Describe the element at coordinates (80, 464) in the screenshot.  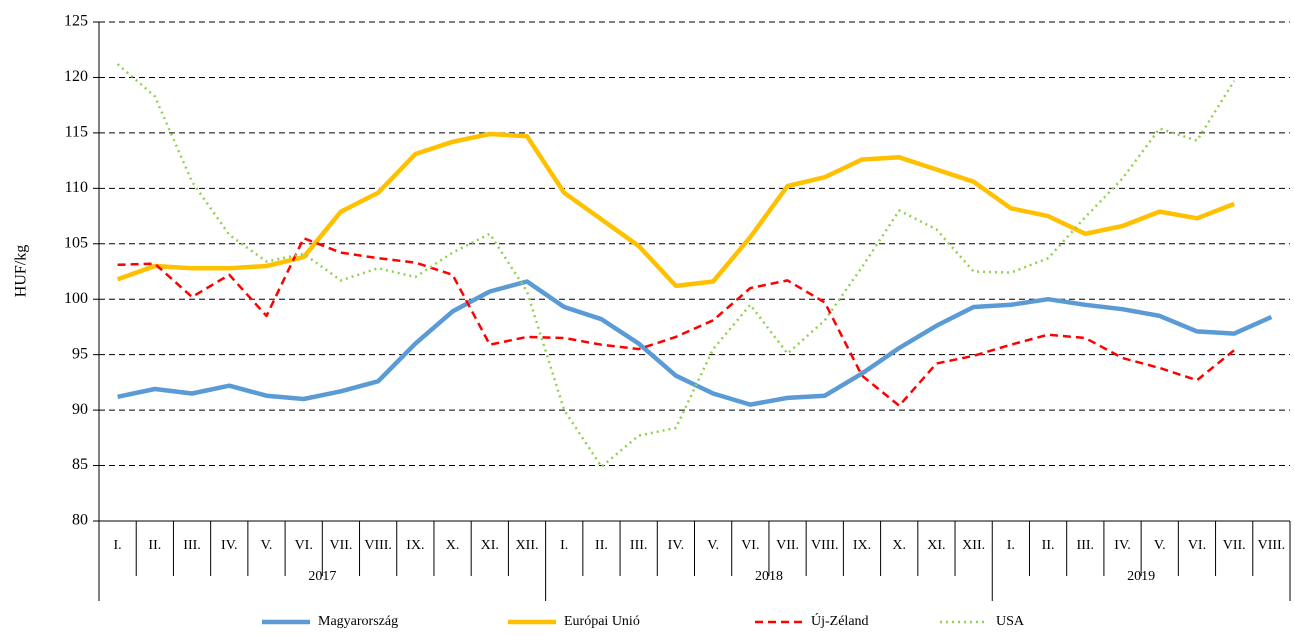
I see `y-tick-label: 85` at that location.